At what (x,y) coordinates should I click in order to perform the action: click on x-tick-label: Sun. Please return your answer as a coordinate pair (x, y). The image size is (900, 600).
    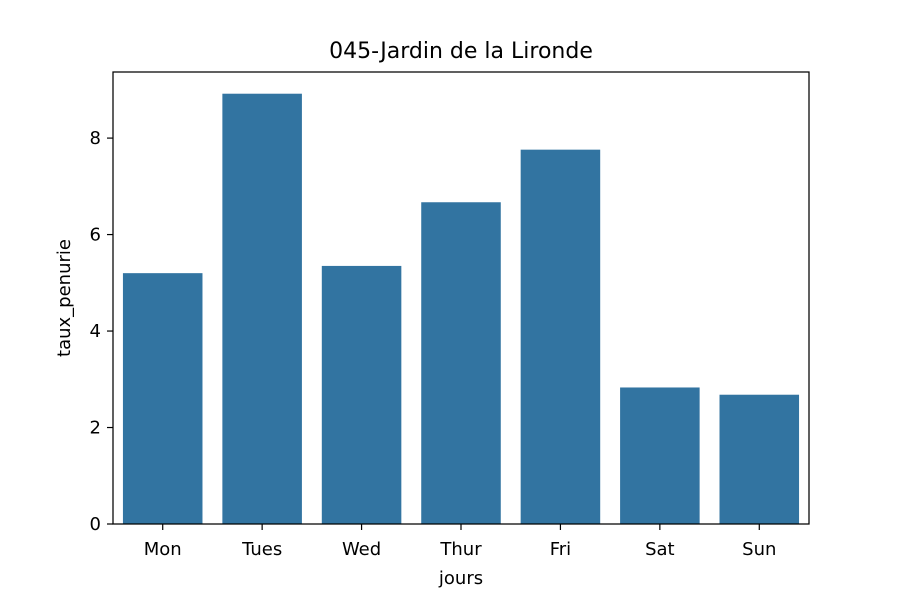
    Looking at the image, I should click on (759, 549).